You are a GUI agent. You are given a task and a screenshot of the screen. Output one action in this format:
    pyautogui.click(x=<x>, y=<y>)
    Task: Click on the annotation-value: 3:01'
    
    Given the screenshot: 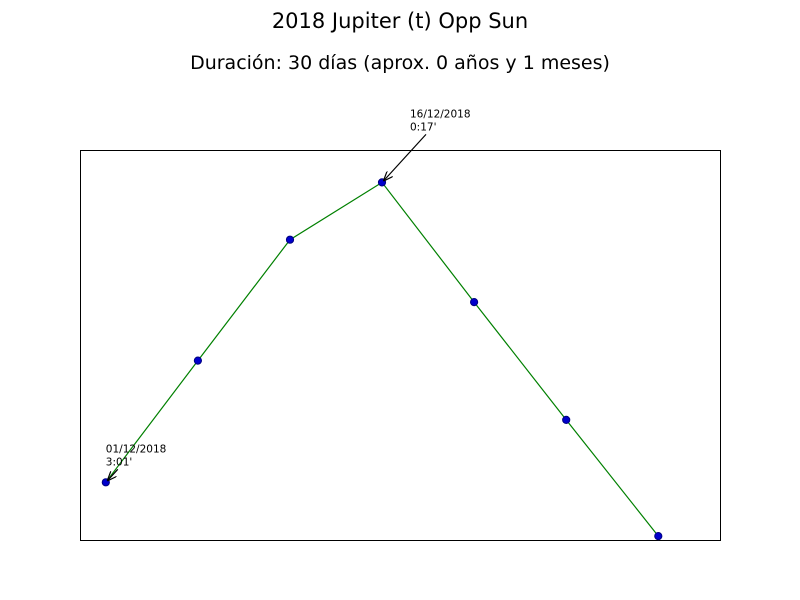 What is the action you would take?
    pyautogui.click(x=119, y=462)
    